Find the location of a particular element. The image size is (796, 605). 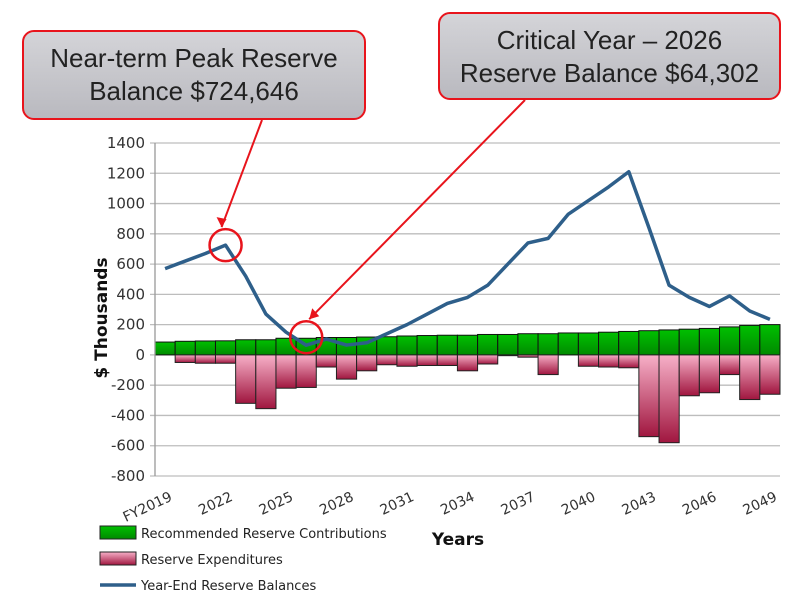

y-tick-label: -800 is located at coordinates (128, 476).